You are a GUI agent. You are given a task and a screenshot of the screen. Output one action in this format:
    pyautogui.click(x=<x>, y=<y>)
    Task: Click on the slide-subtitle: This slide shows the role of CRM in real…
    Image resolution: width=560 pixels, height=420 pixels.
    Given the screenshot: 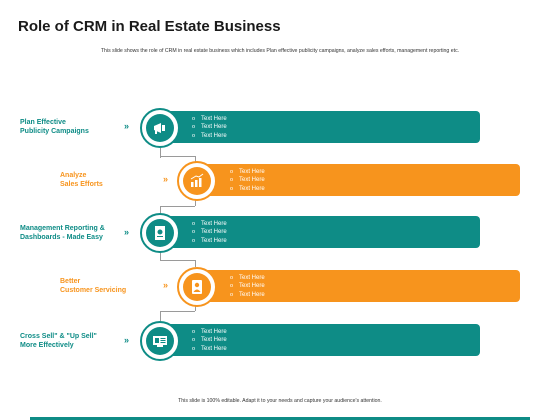 What is the action you would take?
    pyautogui.click(x=280, y=51)
    